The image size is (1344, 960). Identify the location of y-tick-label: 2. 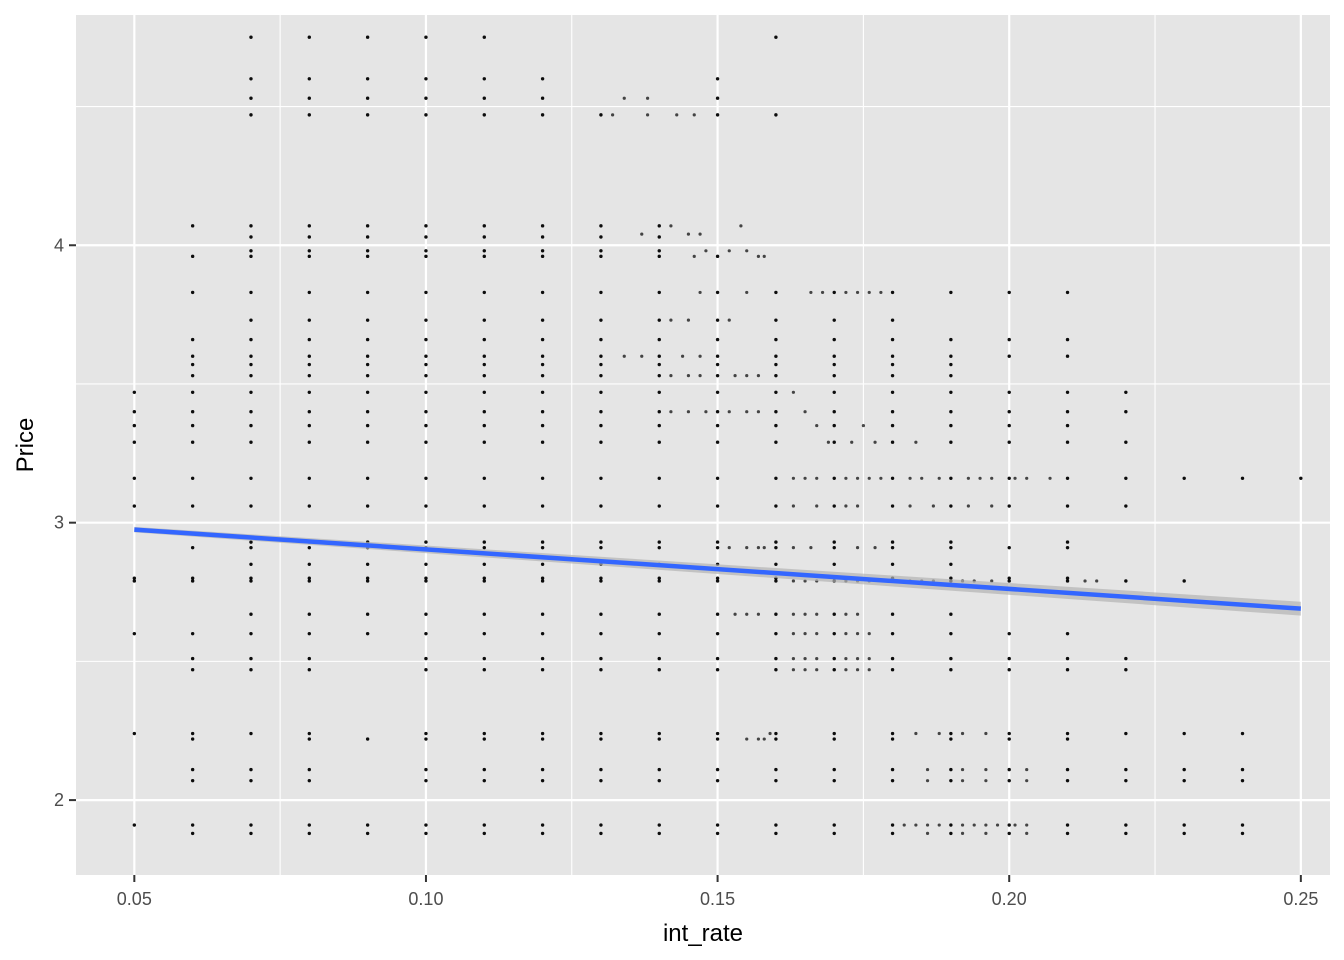
(59, 800).